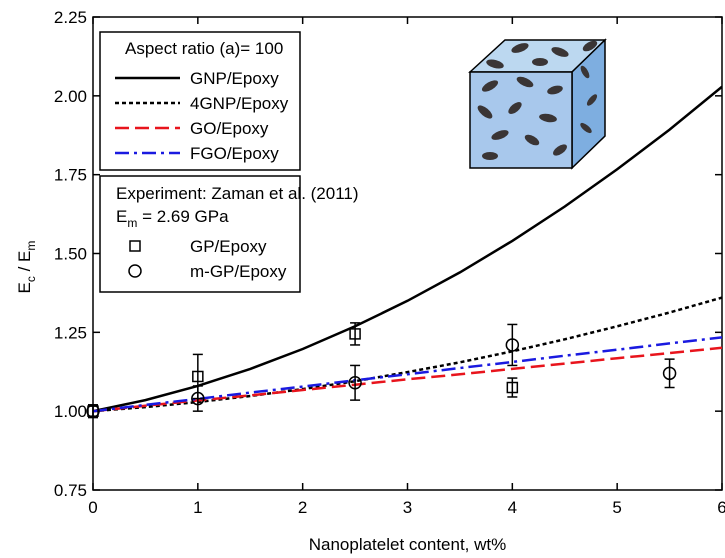 Image resolution: width=725 pixels, height=558 pixels. Describe the element at coordinates (92, 507) in the screenshot. I see `x-tick-label: 0` at that location.